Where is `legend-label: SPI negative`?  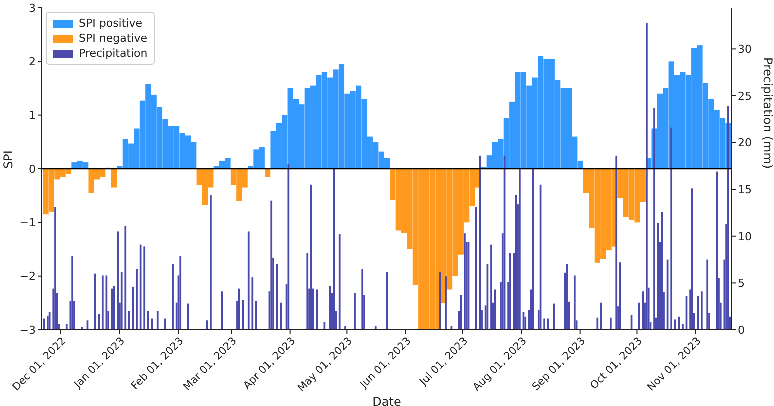
legend-label: SPI negative is located at coordinates (113, 38).